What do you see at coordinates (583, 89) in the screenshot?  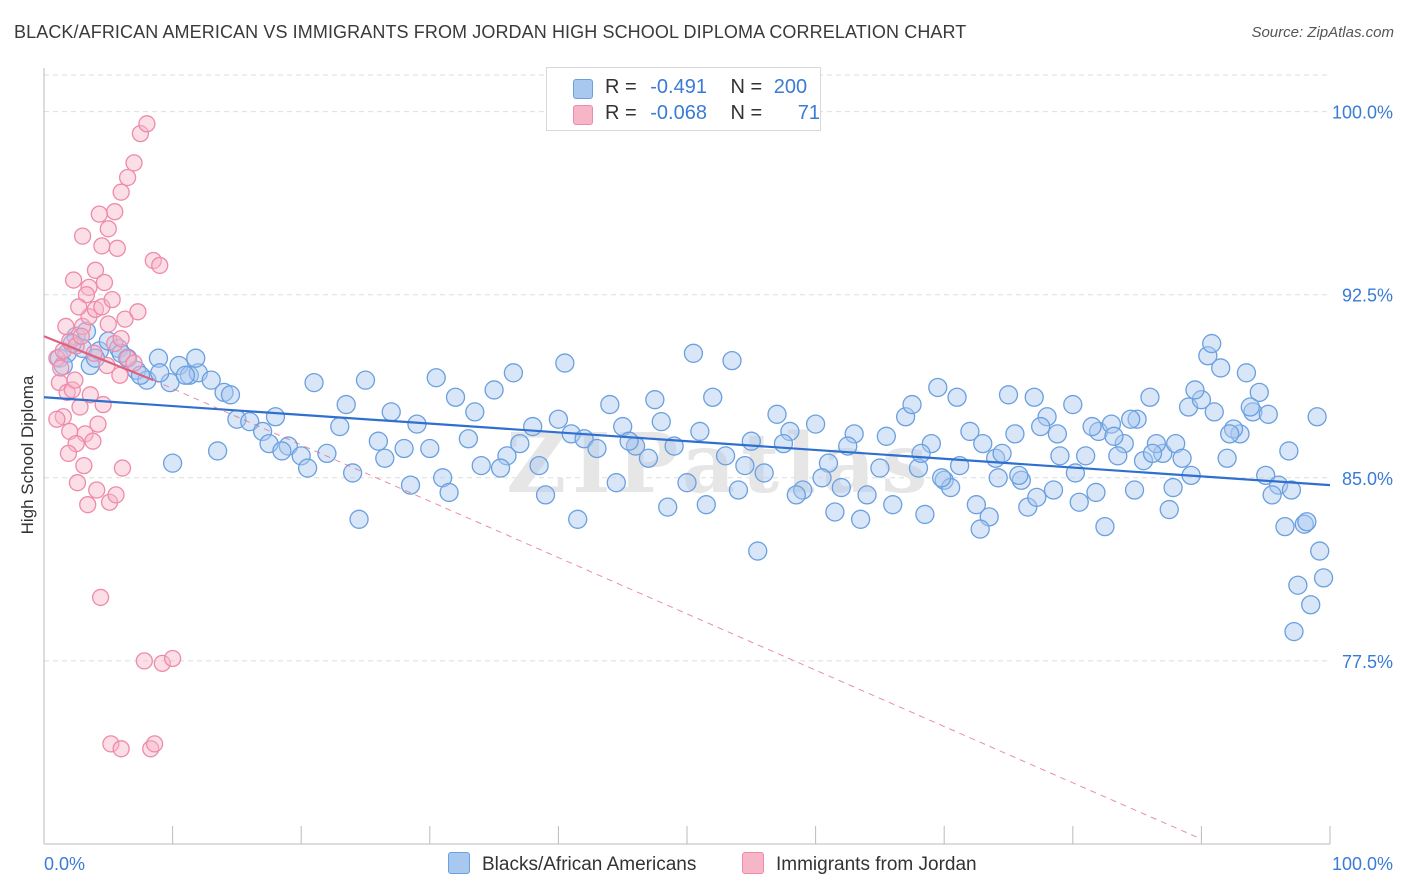 I see `legend-swatch-blue` at bounding box center [583, 89].